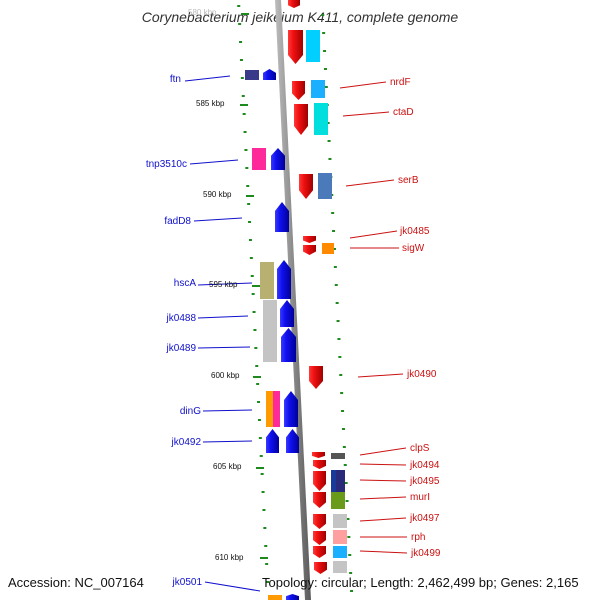 The height and width of the screenshot is (600, 600). What do you see at coordinates (186, 442) in the screenshot?
I see `gene-label-jk0492: jk0492` at bounding box center [186, 442].